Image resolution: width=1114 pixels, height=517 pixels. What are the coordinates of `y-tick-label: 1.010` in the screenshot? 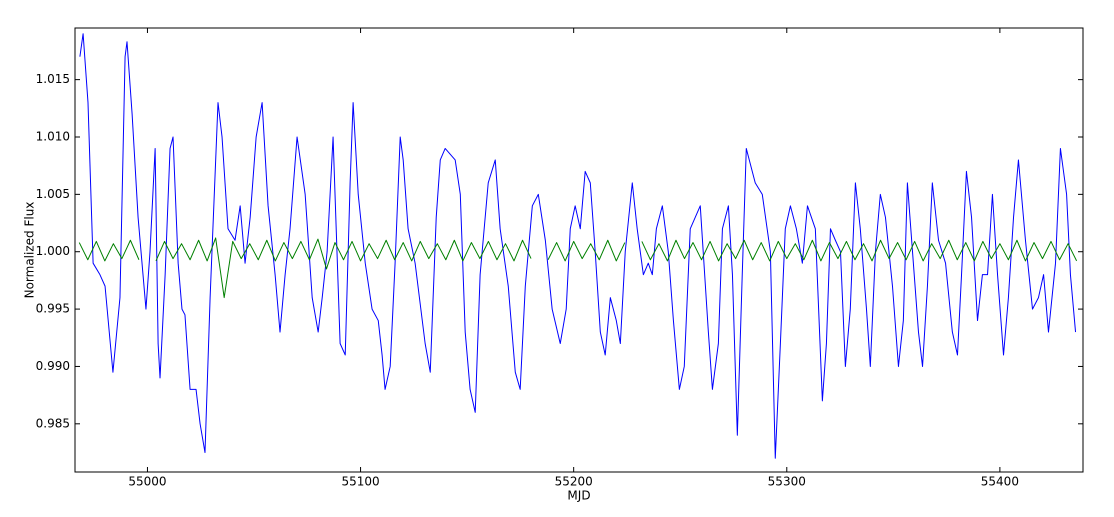 It's located at (53, 136).